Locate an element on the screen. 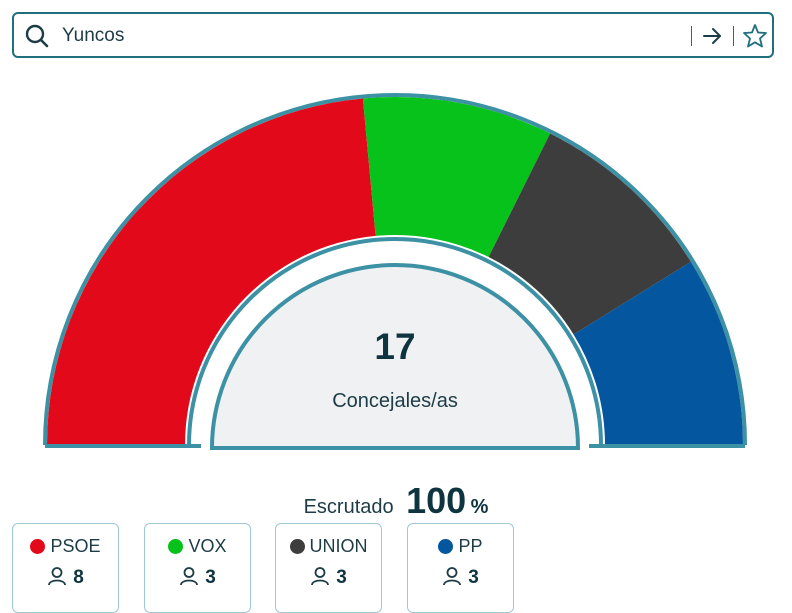  center-panel is located at coordinates (395, 356).